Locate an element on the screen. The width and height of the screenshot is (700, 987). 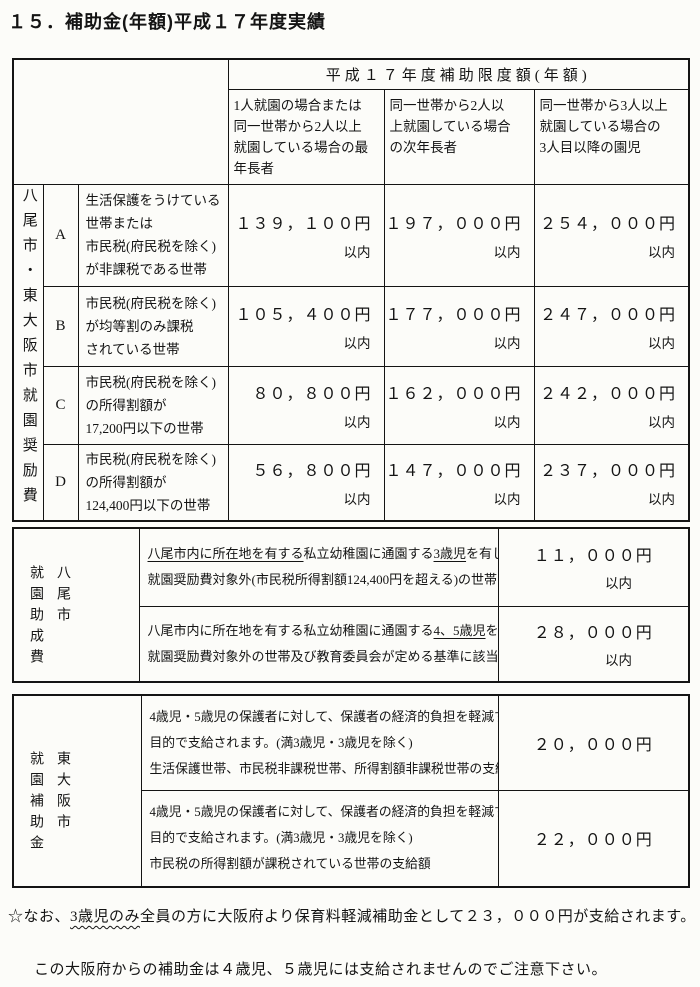
header-line: 就園している場合の is located at coordinates (600, 126).